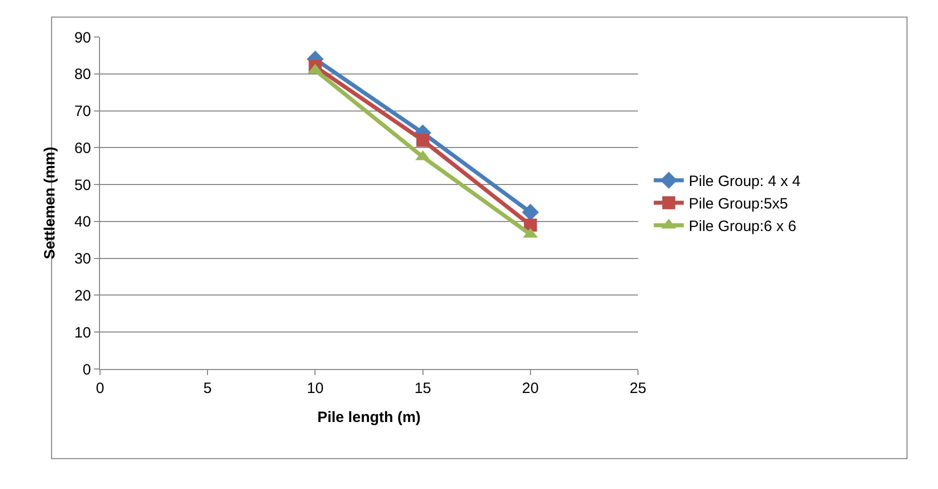  I want to click on y-tick-label: 30, so click(82, 259).